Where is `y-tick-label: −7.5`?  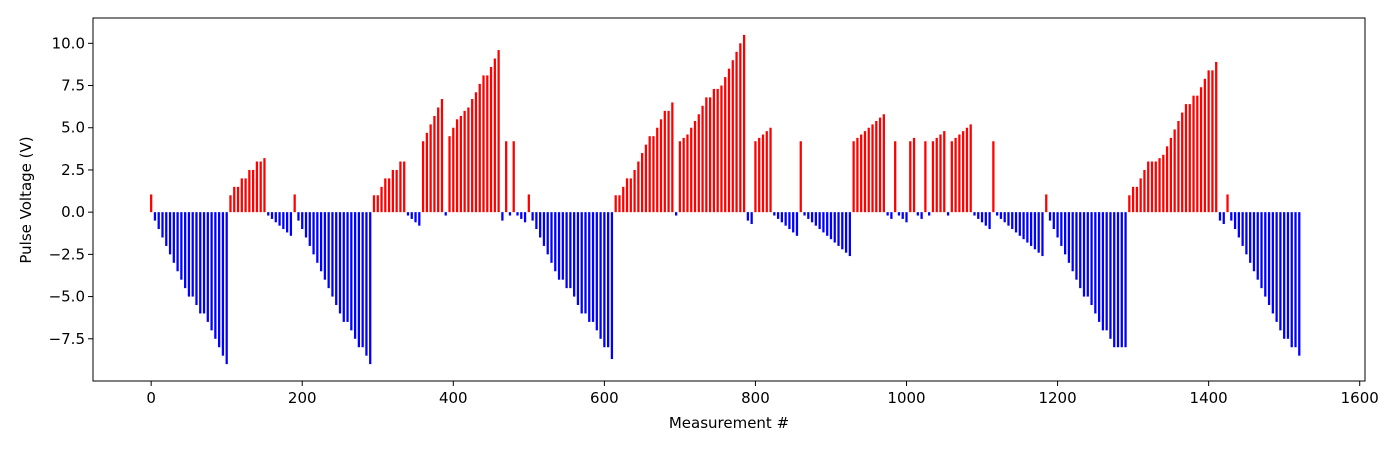 y-tick-label: −7.5 is located at coordinates (67, 339).